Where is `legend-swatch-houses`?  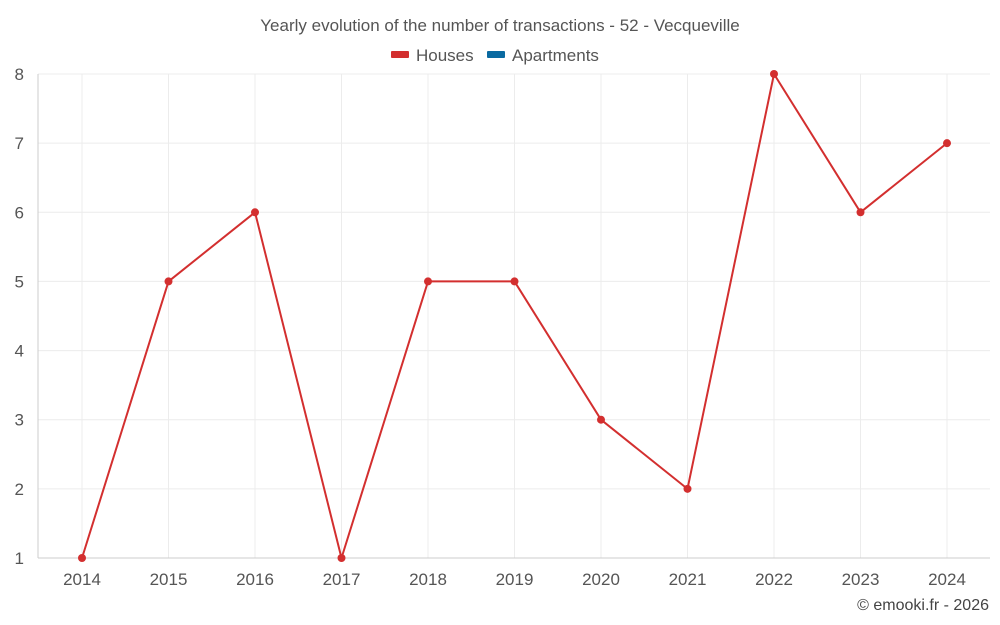
legend-swatch-houses is located at coordinates (400, 54).